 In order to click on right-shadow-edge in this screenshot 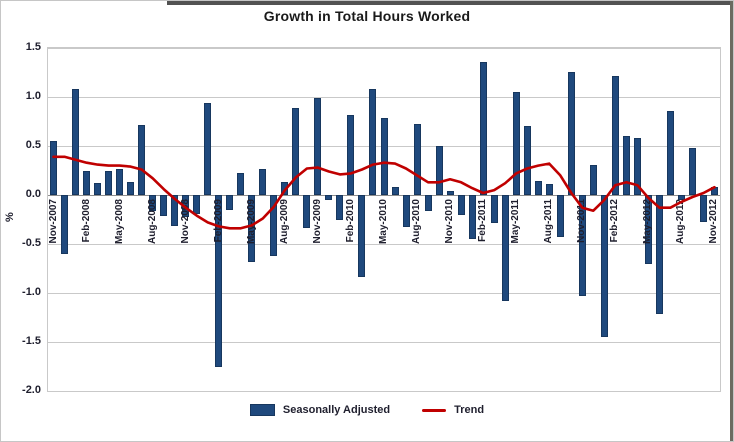, I will do `click(731, 221)`.